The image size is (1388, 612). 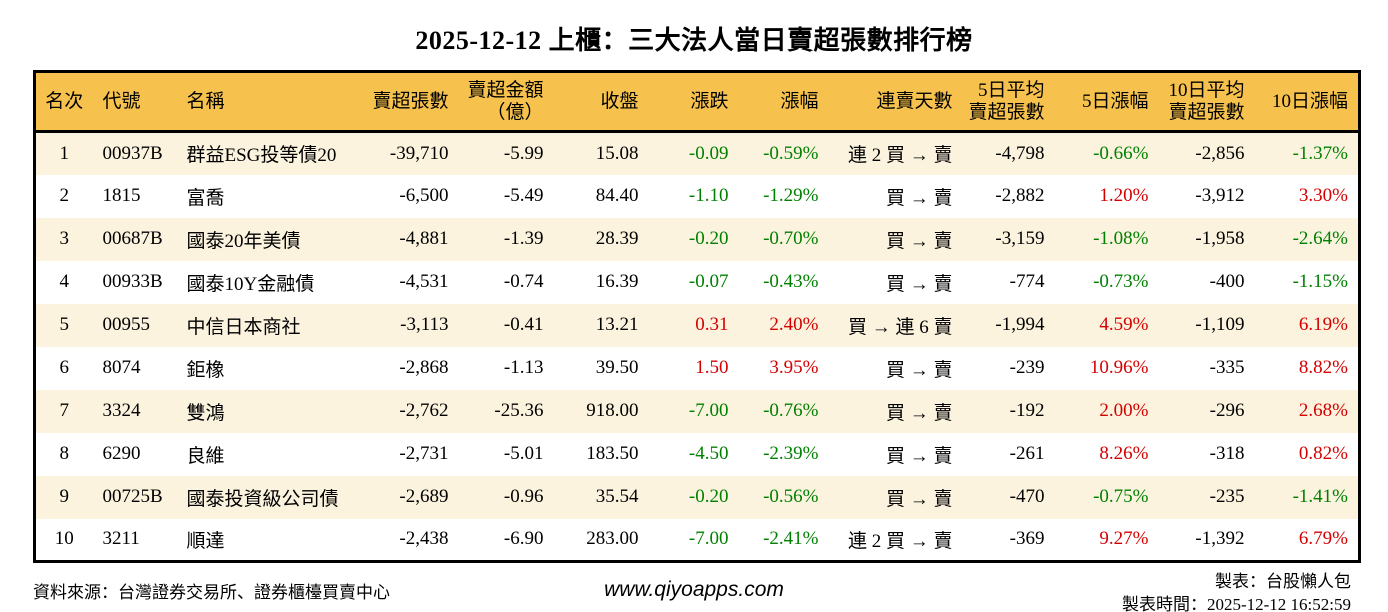 What do you see at coordinates (1124, 195) in the screenshot?
I see `cell-pct5: 1.20%` at bounding box center [1124, 195].